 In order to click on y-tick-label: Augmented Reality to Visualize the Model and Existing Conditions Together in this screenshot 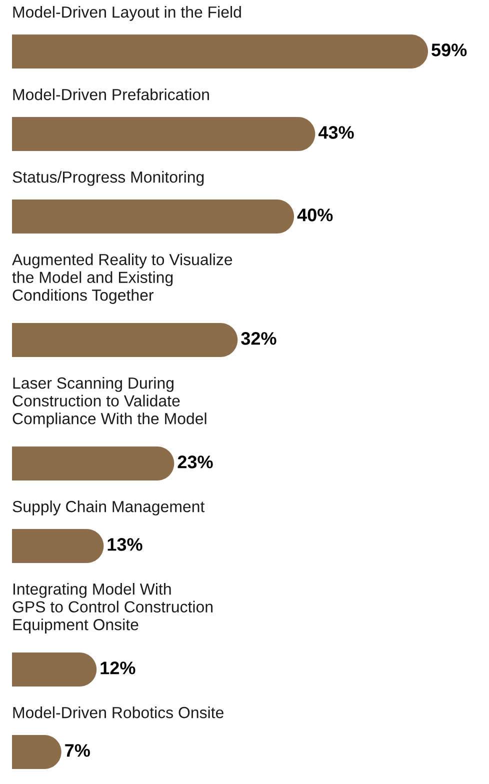, I will do `click(122, 279)`.